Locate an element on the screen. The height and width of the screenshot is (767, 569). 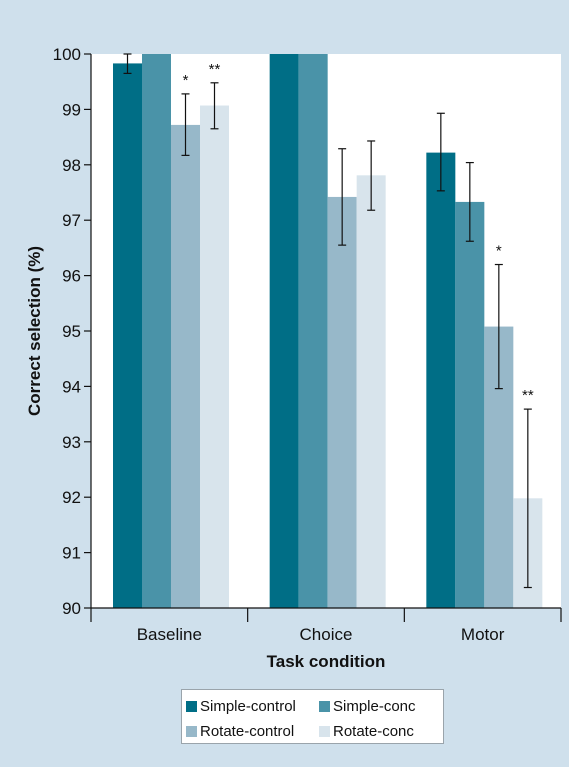
x-tick-label: Choice is located at coordinates (326, 634).